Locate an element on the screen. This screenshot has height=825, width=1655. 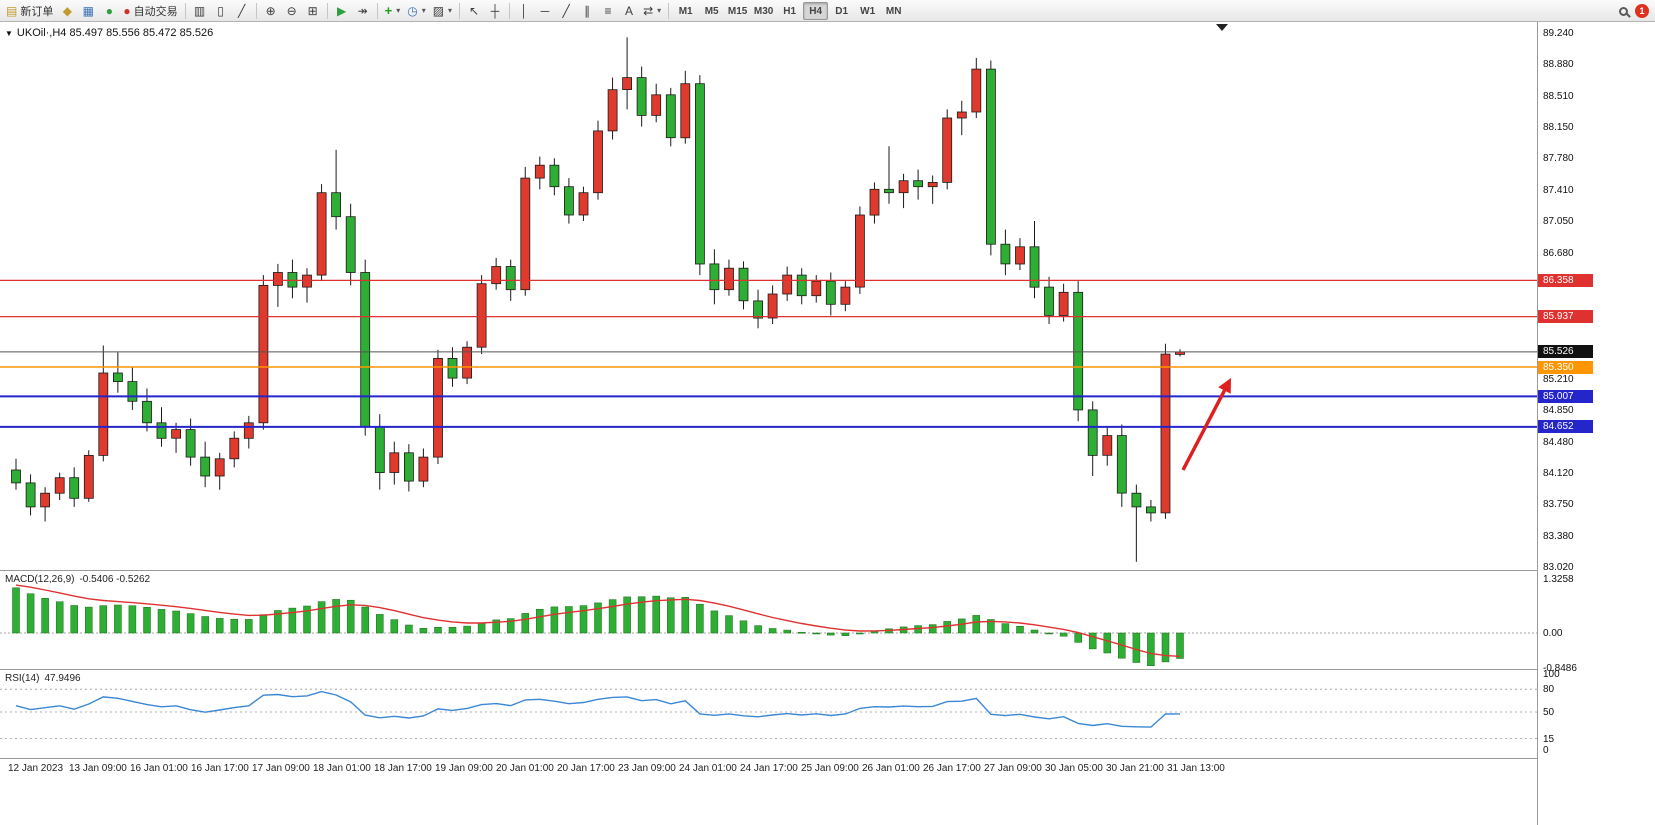
auto-scroll-button: ▶ is located at coordinates (342, 10).